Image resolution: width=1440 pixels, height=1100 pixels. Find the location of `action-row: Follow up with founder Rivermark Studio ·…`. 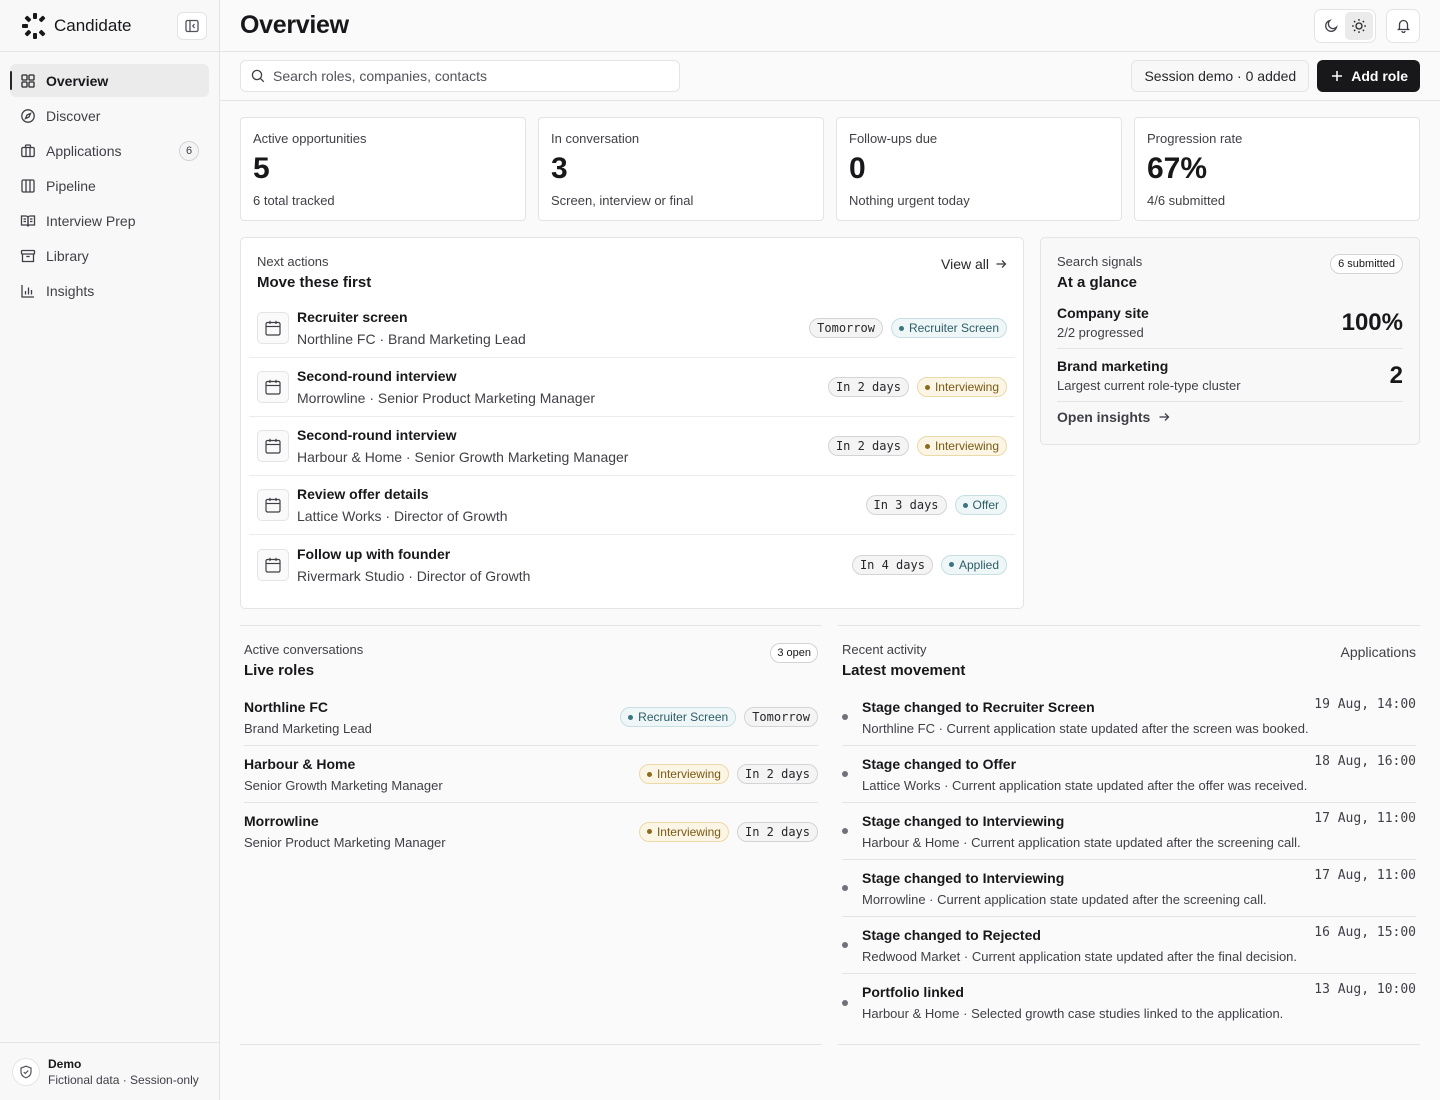

action-row: Follow up with founder Rivermark Studio ·… is located at coordinates (632, 564).